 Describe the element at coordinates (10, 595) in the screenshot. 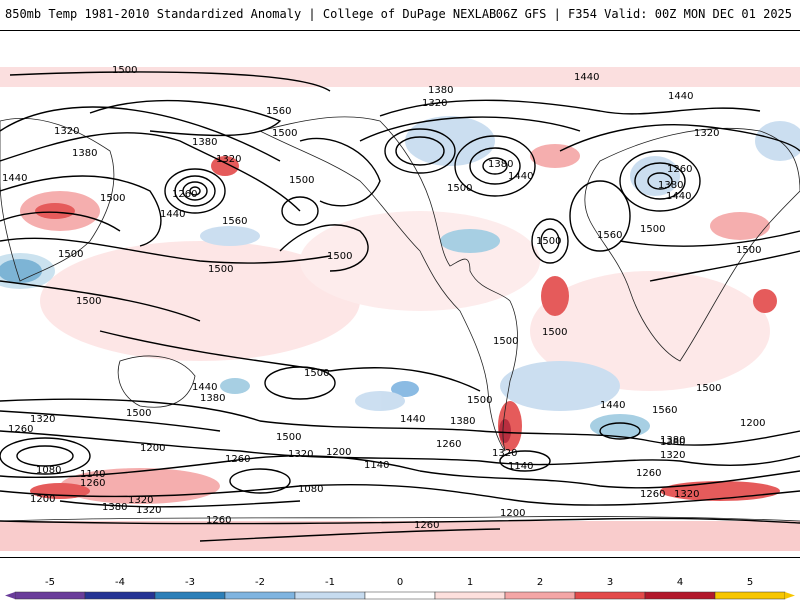

I see `colorbar-min-arrow` at that location.